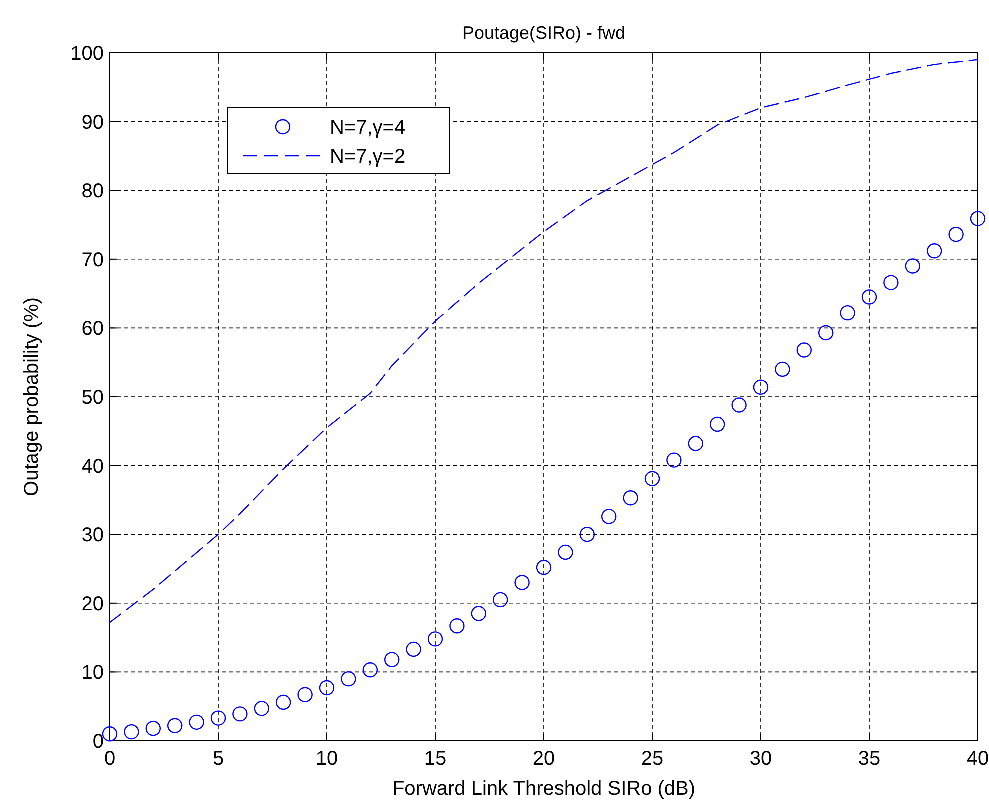 This screenshot has height=810, width=989. Describe the element at coordinates (652, 759) in the screenshot. I see `x-tick-label: 25` at that location.